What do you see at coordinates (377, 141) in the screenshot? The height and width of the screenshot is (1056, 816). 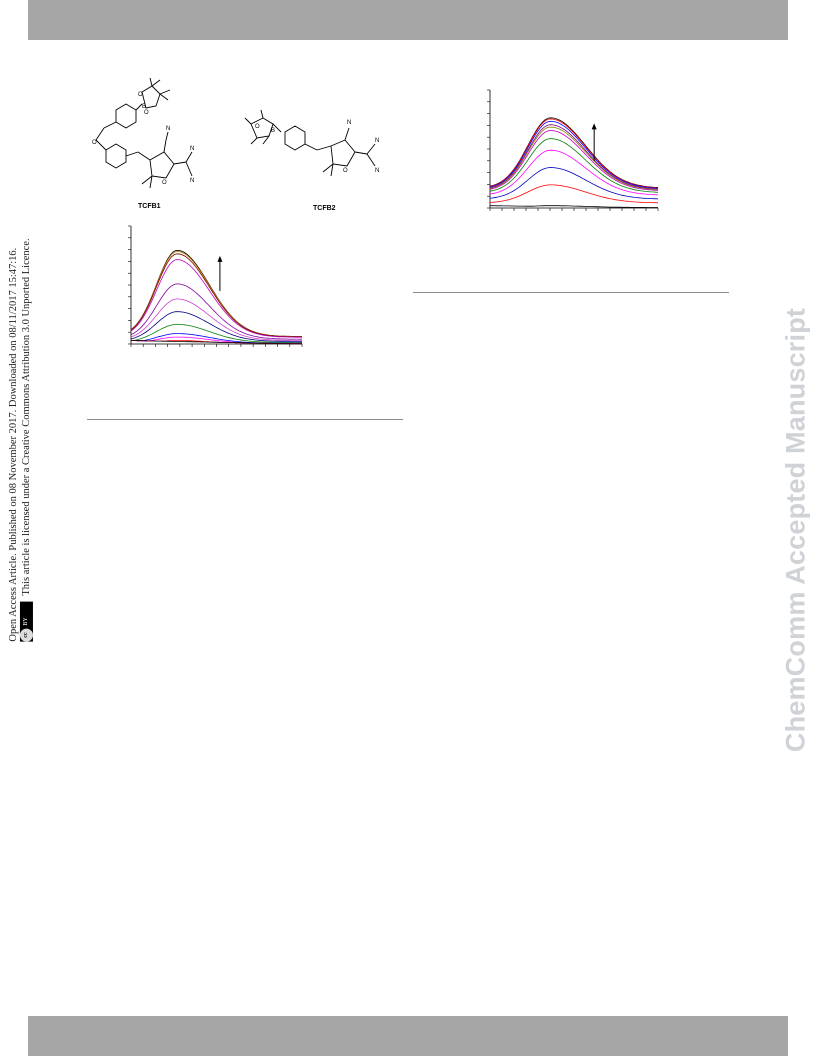 I see `atom-n5: N` at bounding box center [377, 141].